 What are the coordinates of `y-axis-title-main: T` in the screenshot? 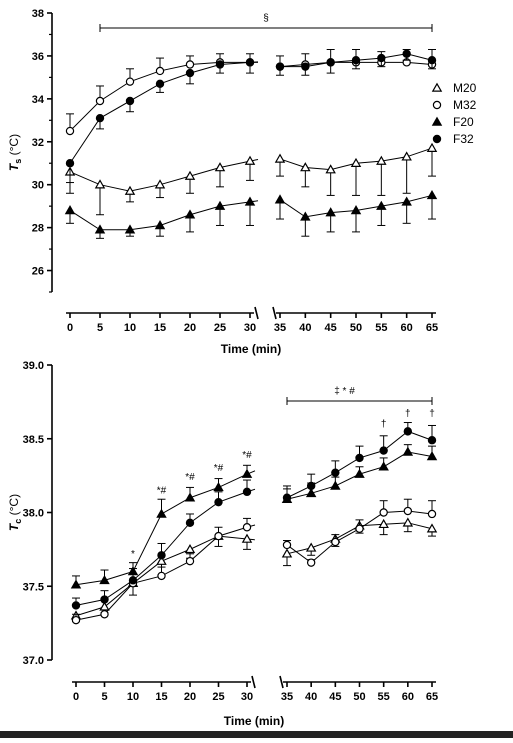 It's located at (14, 166).